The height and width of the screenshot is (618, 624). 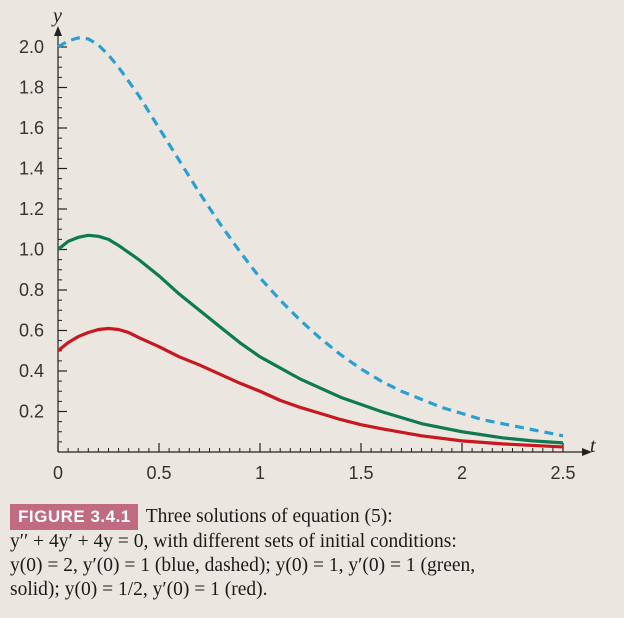 I want to click on x-tick-label: 2, so click(x=462, y=473).